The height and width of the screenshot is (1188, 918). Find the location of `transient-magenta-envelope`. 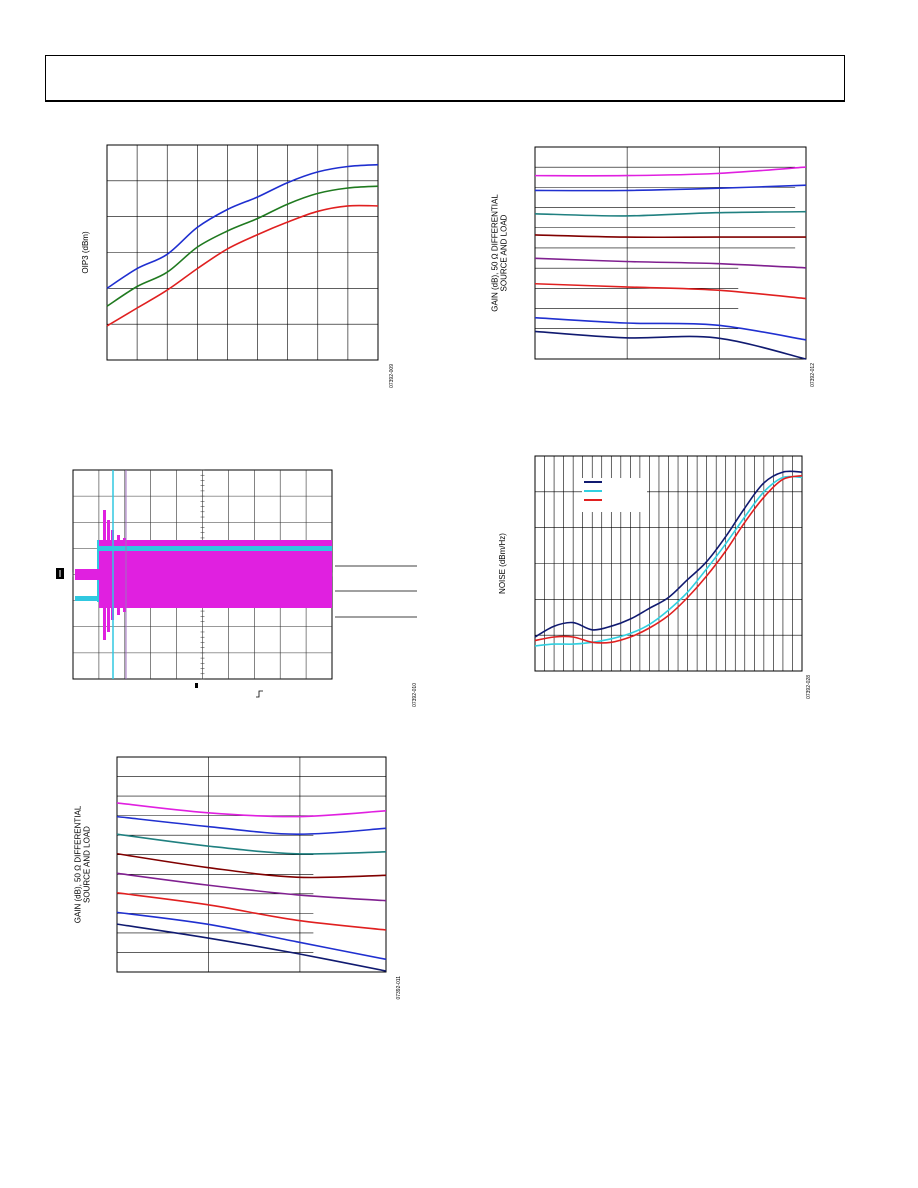

transient-magenta-envelope is located at coordinates (215, 574).